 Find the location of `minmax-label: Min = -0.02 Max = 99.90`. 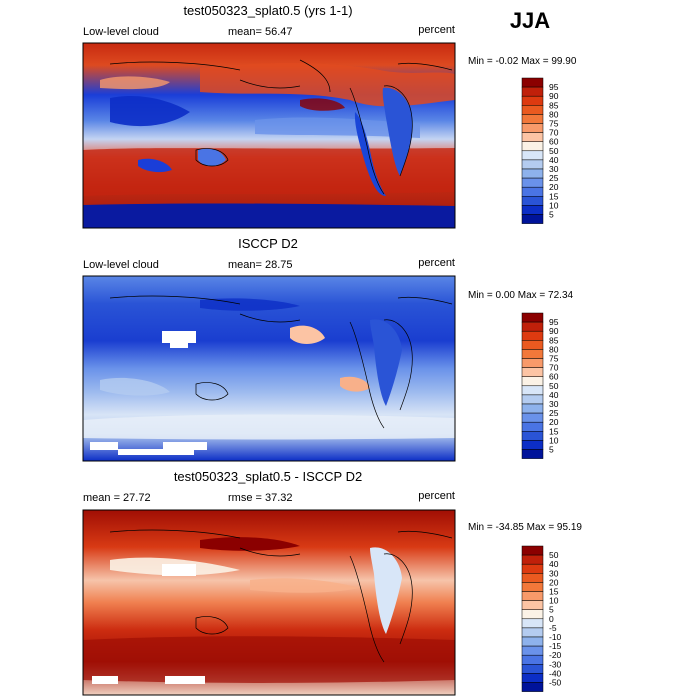

minmax-label: Min = -0.02 Max = 99.90 is located at coordinates (522, 61).